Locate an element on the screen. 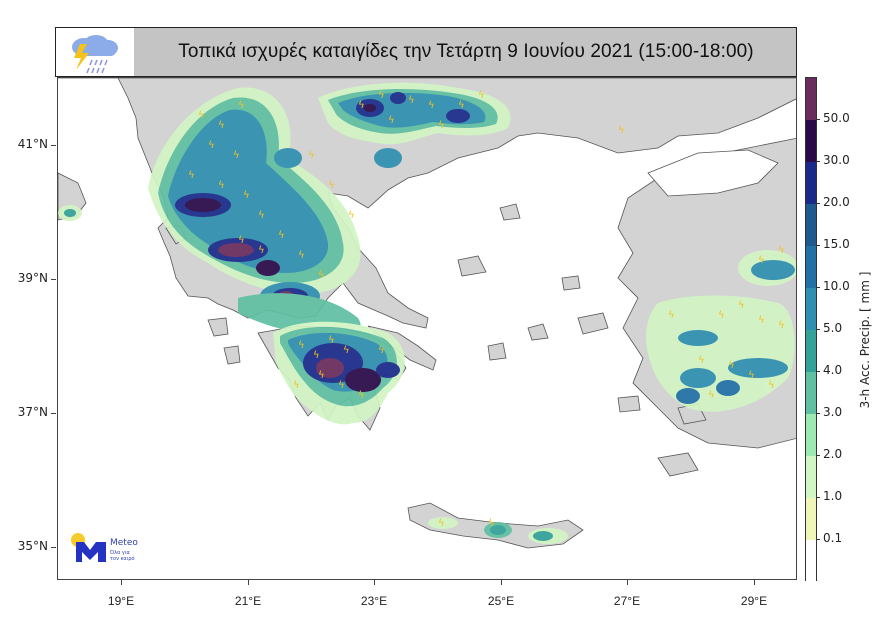 The height and width of the screenshot is (625, 876). lat-label-37n: 37°N is located at coordinates (32, 412).